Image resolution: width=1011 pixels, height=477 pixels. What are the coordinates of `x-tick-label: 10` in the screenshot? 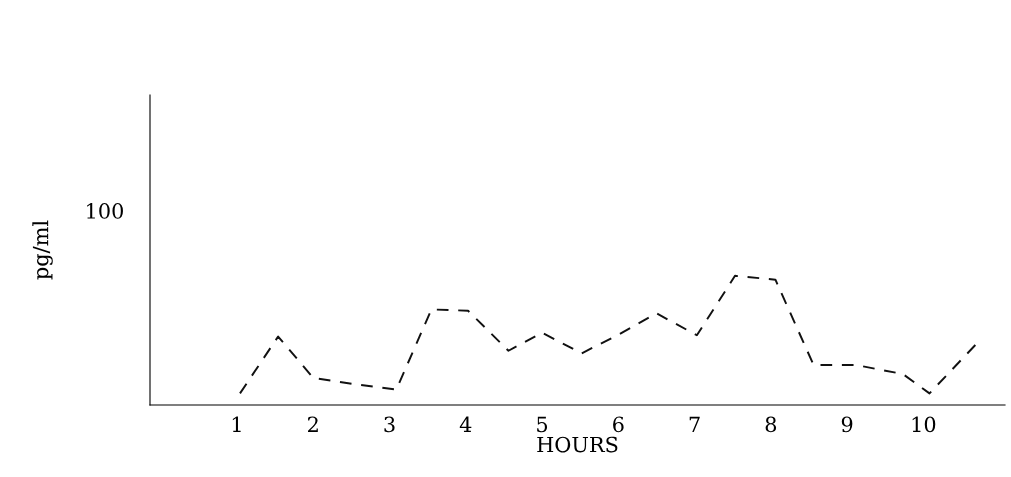 It's located at (924, 424).